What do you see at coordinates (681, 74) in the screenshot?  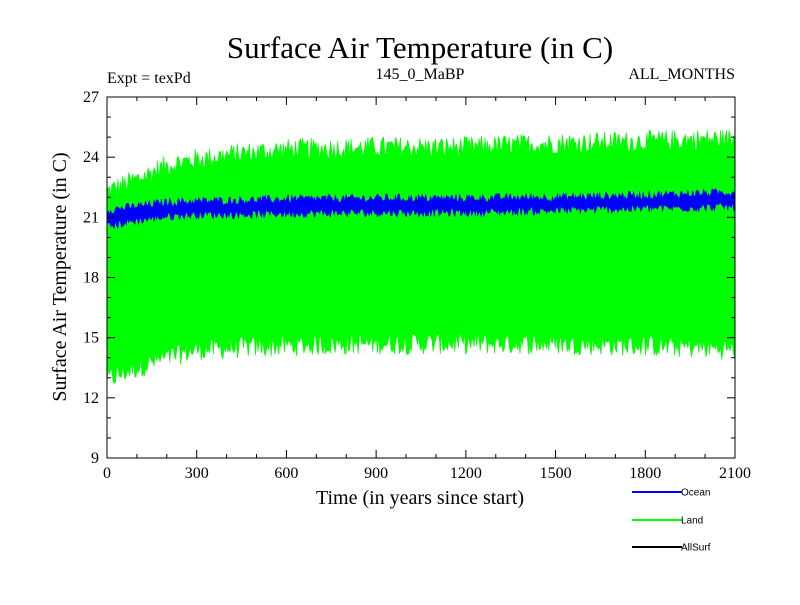 I see `chart-subtitle-right: ALL_MONTHS` at bounding box center [681, 74].